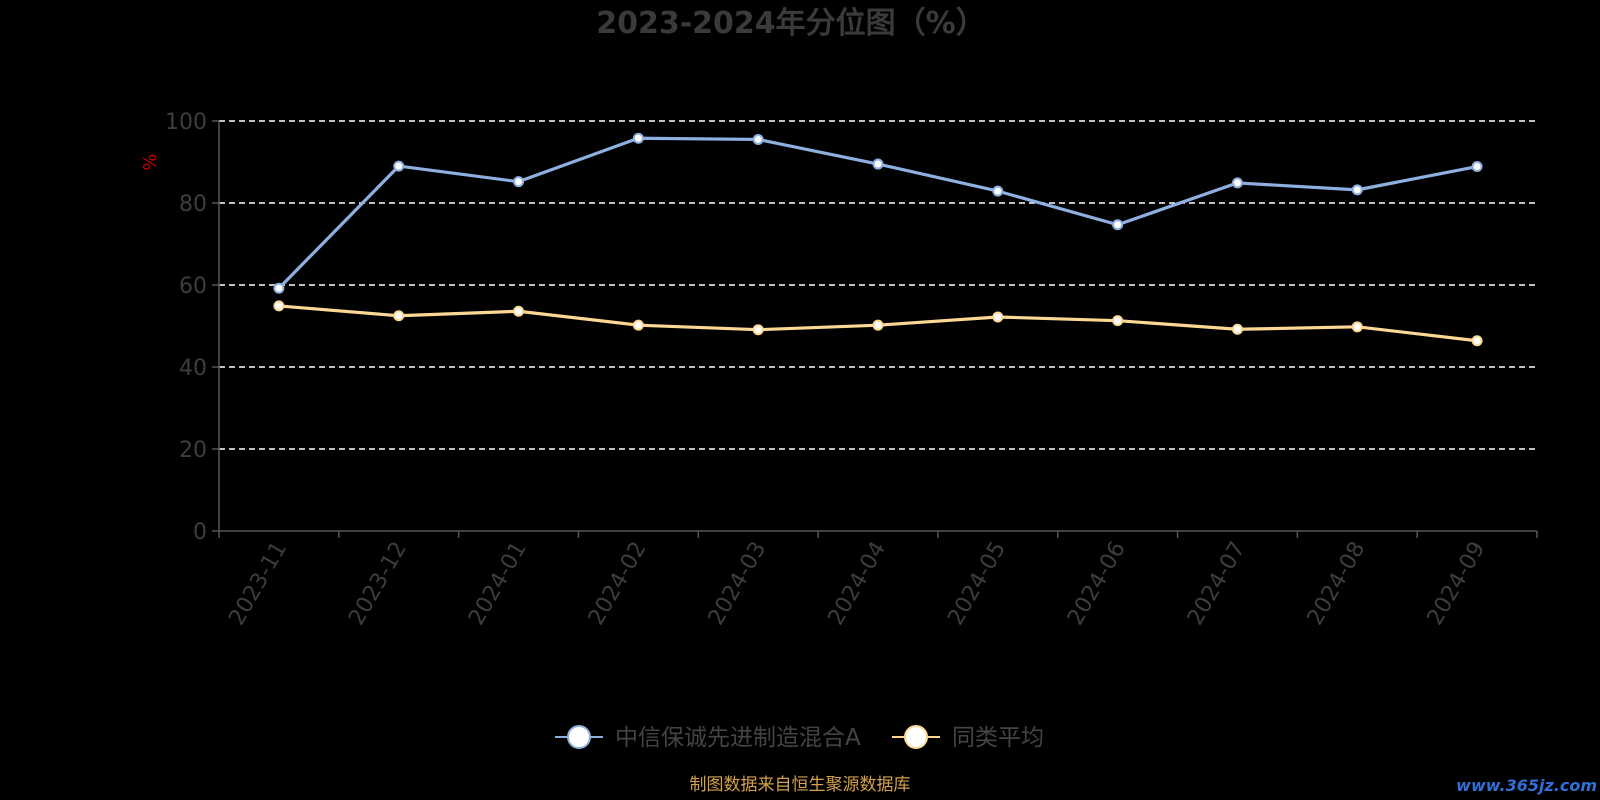 This screenshot has height=800, width=1600. Describe the element at coordinates (1337, 584) in the screenshot. I see `x-tick-label-9: 2024-08` at that location.